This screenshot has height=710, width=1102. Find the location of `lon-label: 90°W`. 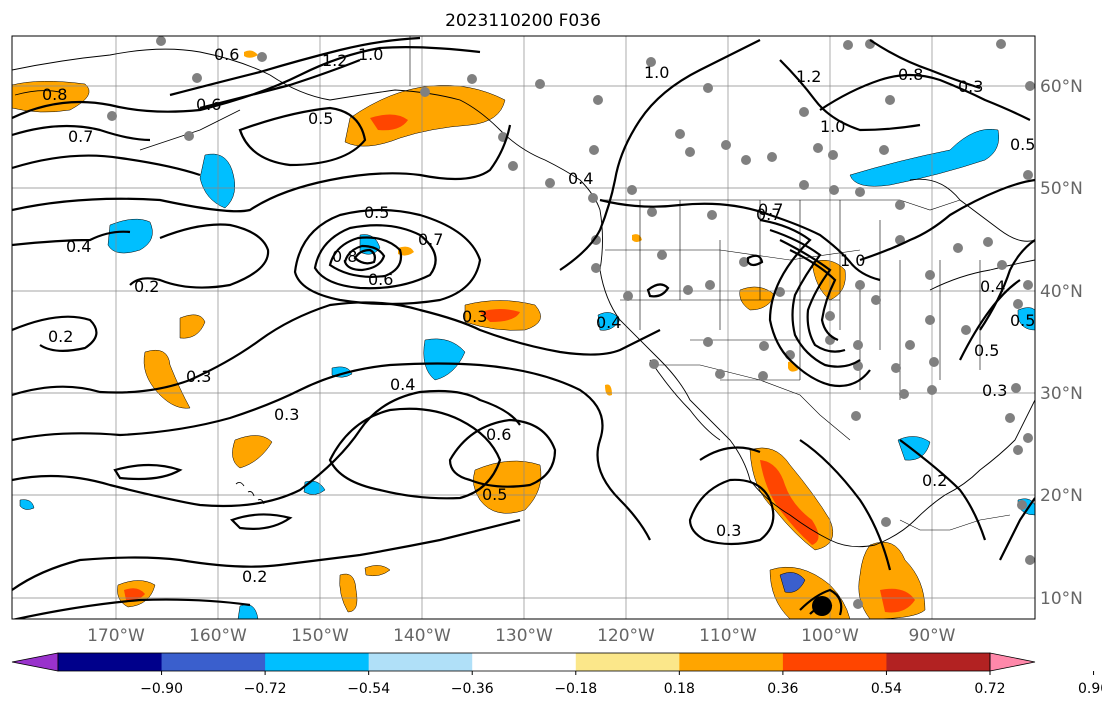

lon-label: 90°W is located at coordinates (932, 636).